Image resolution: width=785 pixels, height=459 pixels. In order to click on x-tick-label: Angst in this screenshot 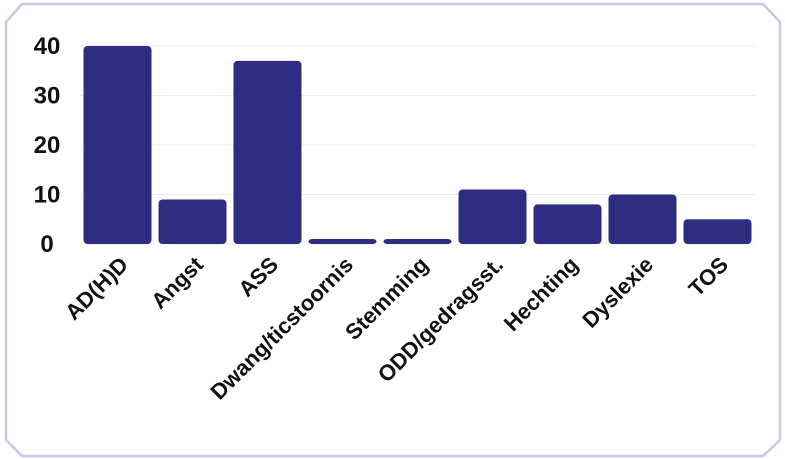, I will do `click(177, 282)`.